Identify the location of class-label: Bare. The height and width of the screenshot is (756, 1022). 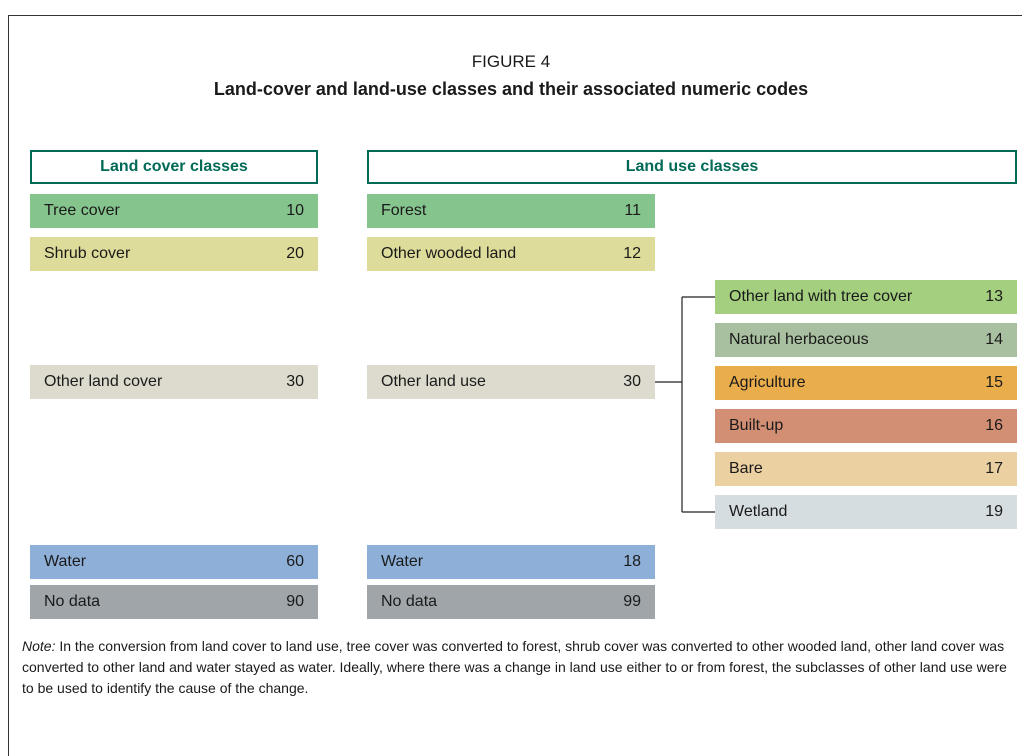
(746, 468).